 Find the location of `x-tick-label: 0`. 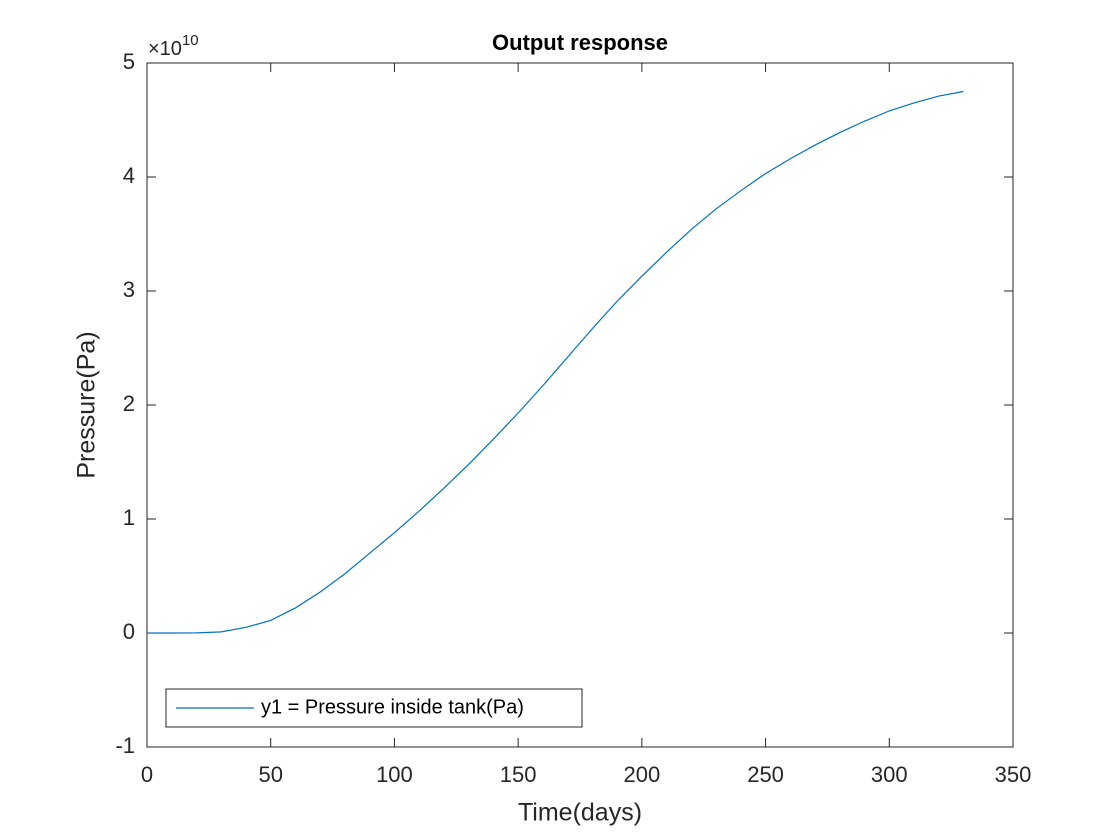

x-tick-label: 0 is located at coordinates (147, 774).